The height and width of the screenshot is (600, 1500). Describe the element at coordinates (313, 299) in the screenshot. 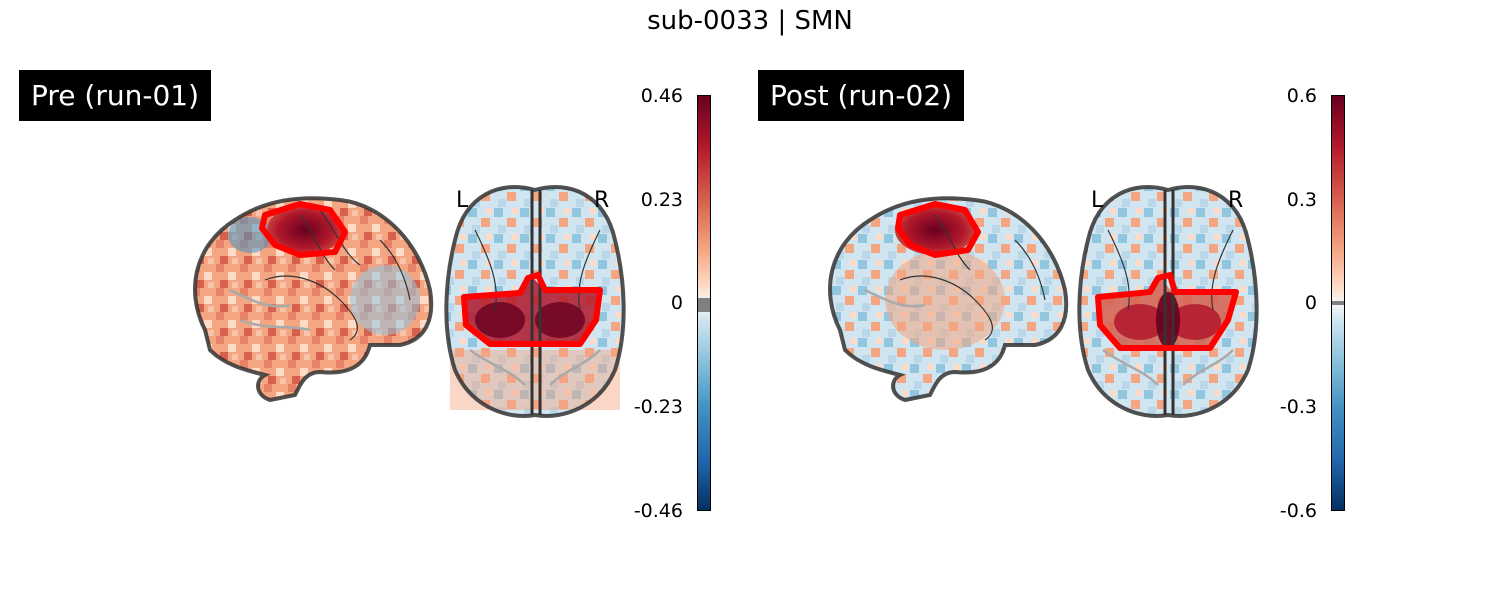

I see `sagittal-view-pre` at that location.